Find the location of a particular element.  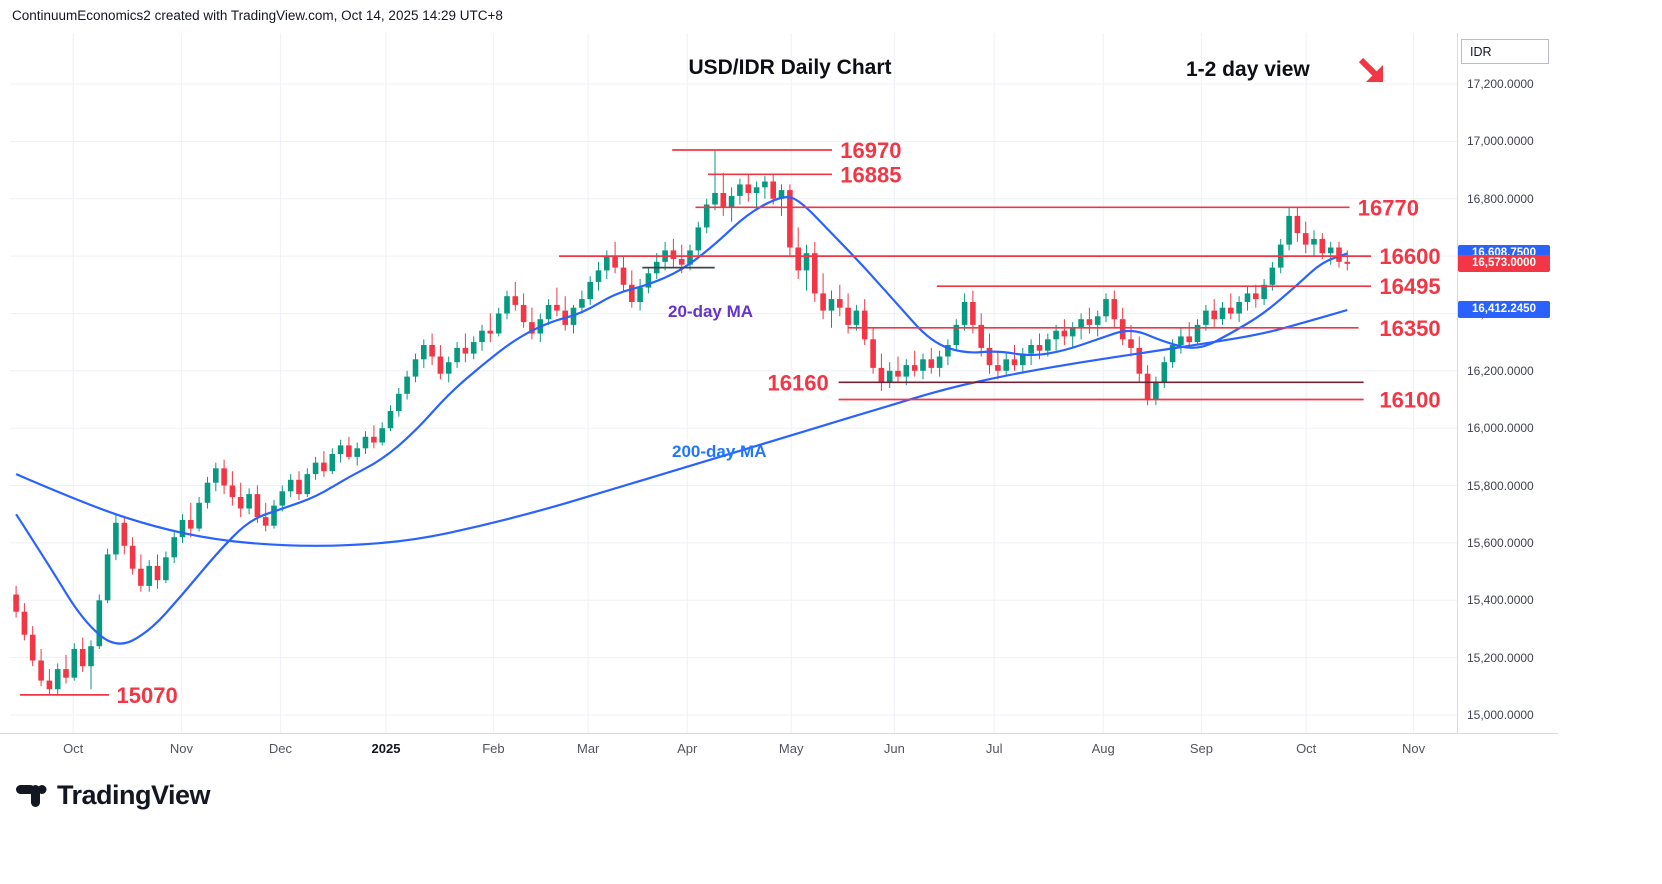

y-axis-tick: 15,200.0000 is located at coordinates (1500, 657).